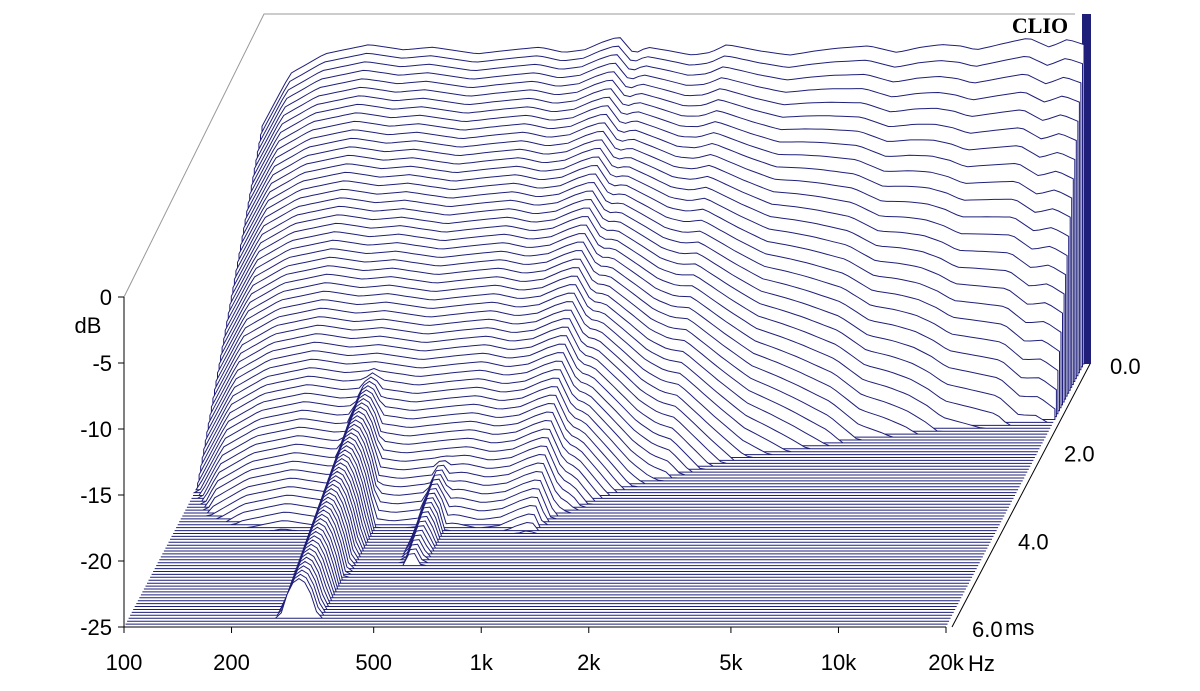  Describe the element at coordinates (731, 662) in the screenshot. I see `x-tick-label: 5k` at that location.